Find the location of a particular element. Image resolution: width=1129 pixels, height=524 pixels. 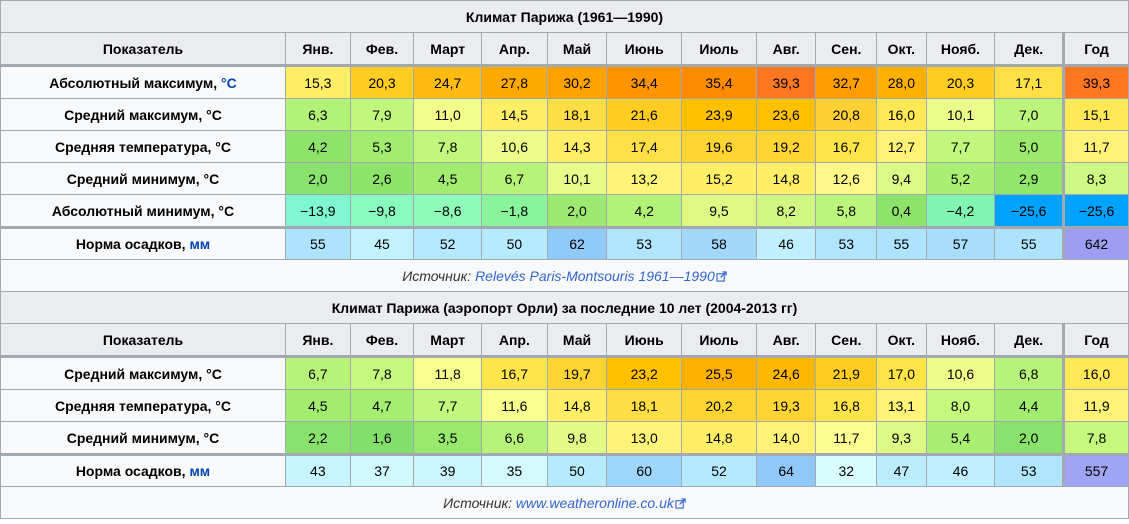

value-cell: 2,0 is located at coordinates (317, 178).